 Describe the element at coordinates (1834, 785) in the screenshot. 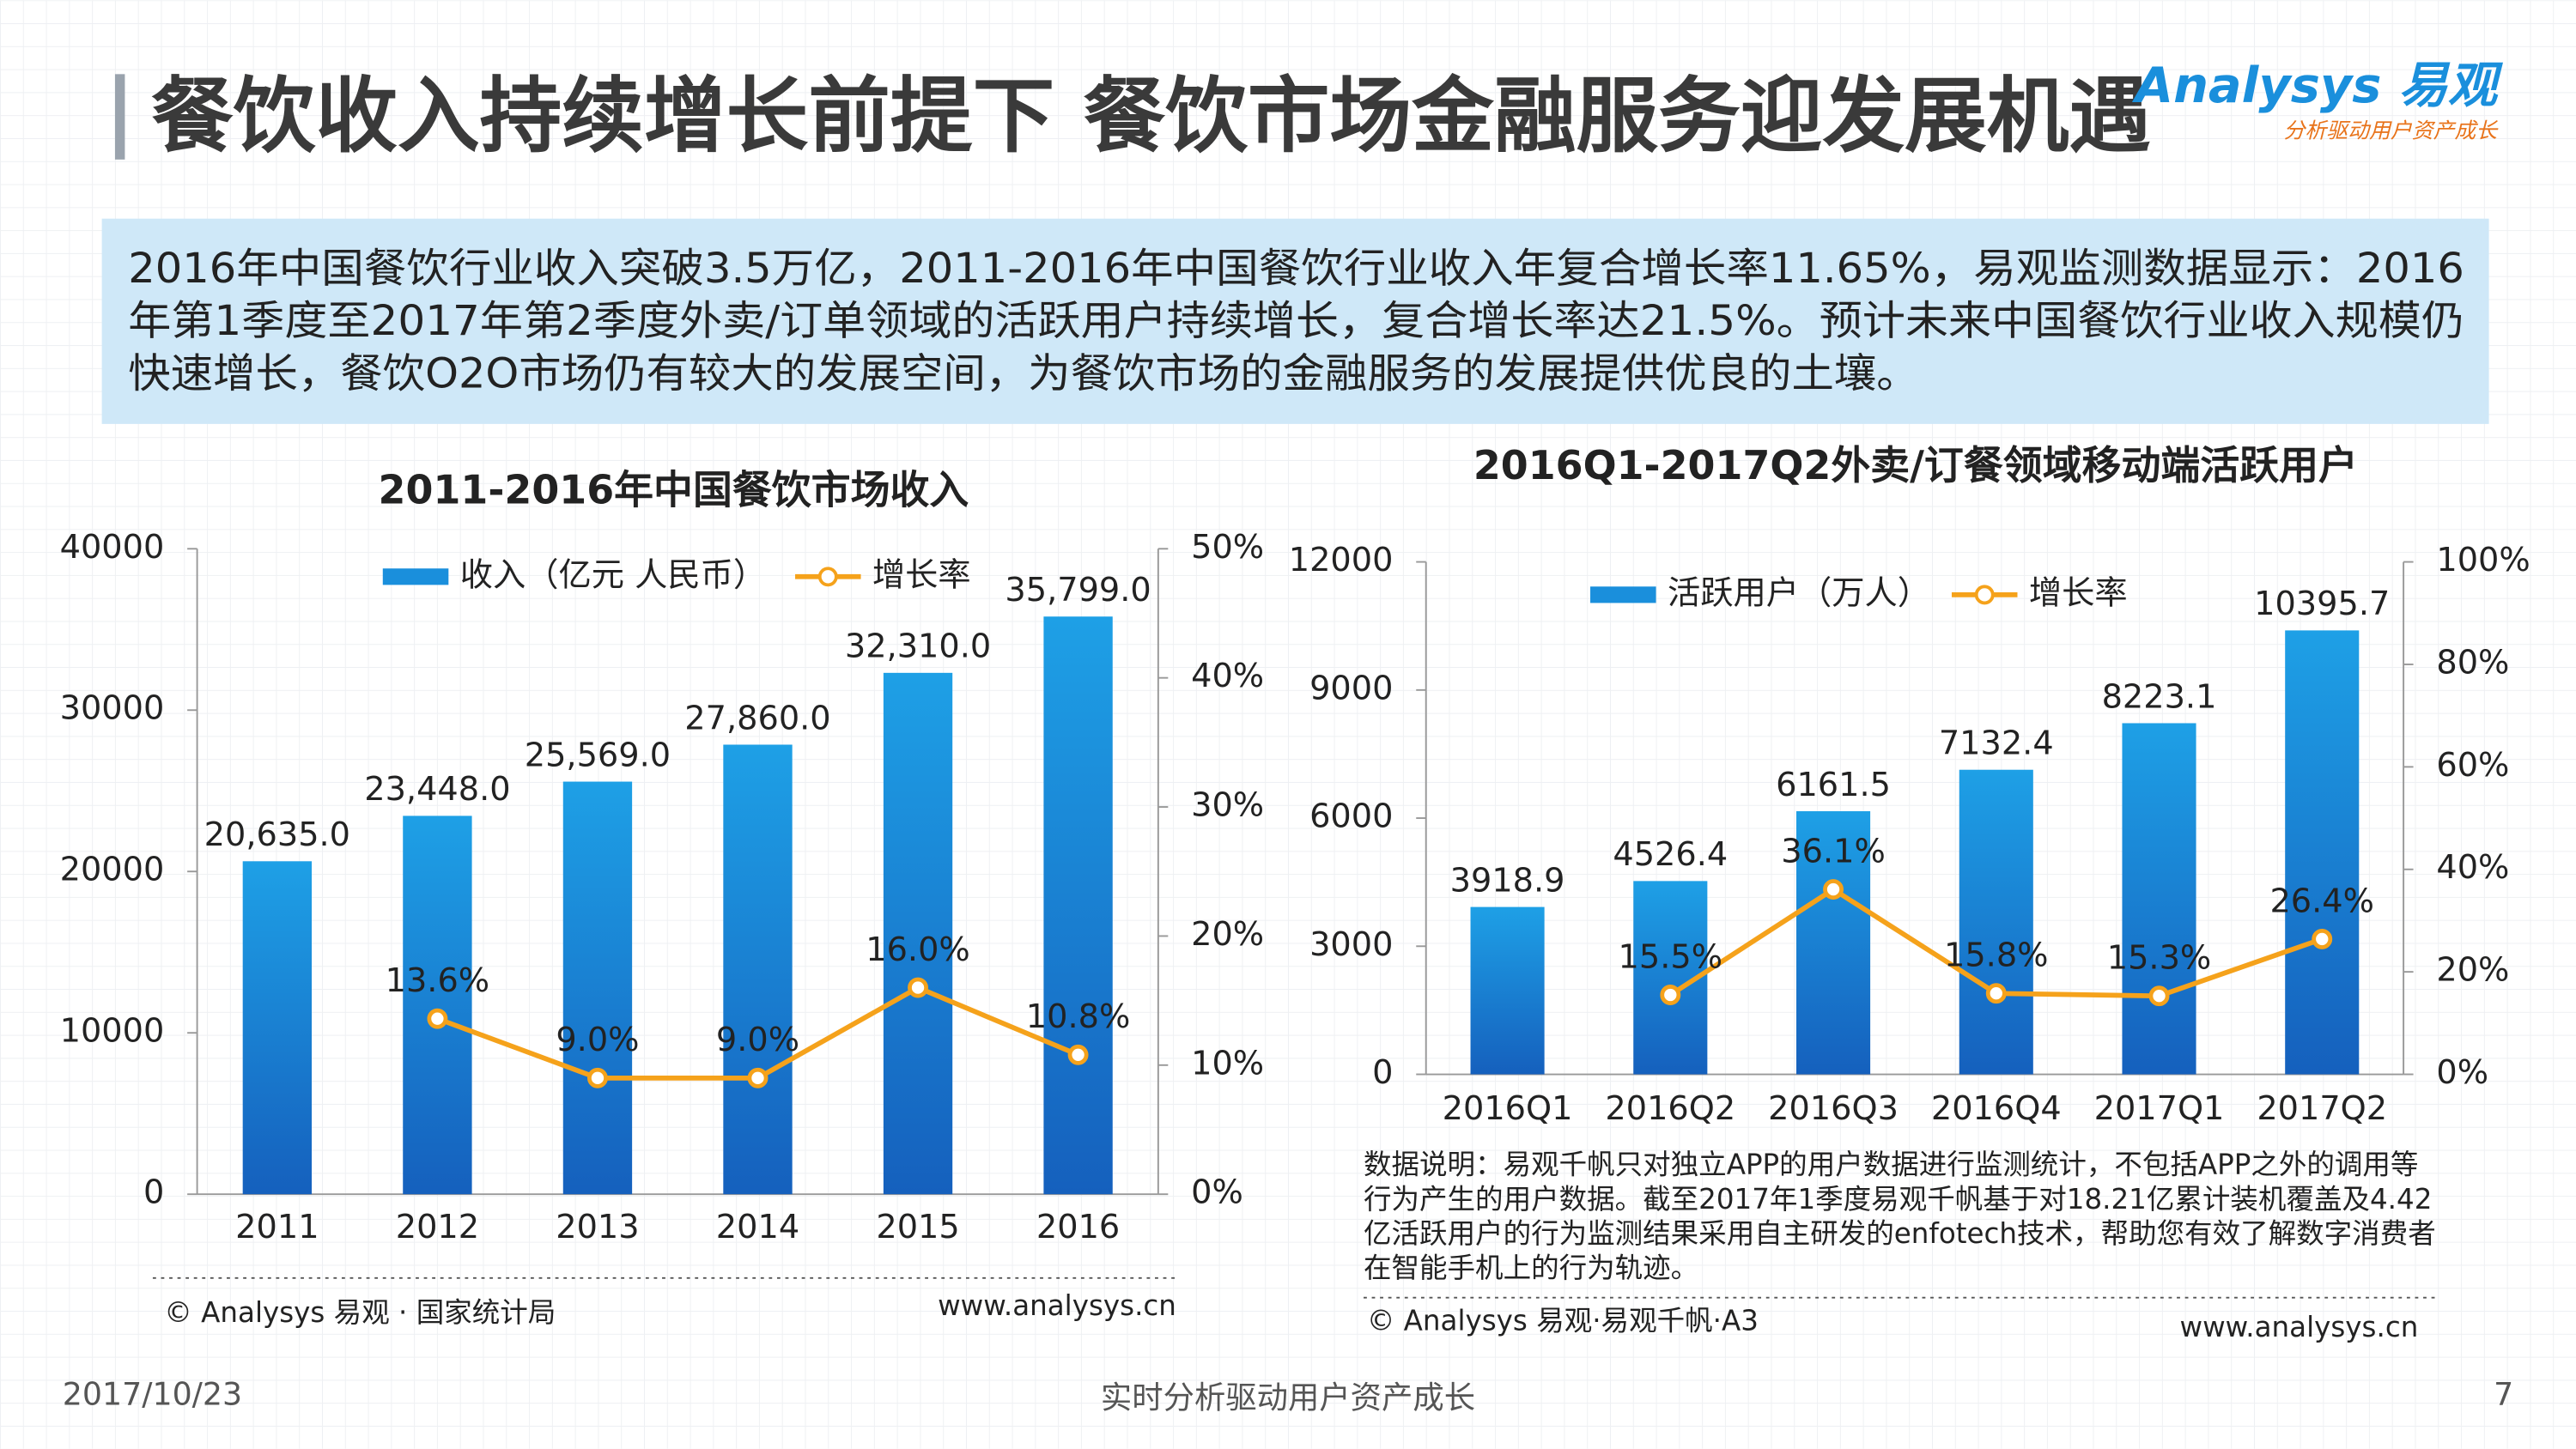

I see `bar-label: 6161.5` at that location.